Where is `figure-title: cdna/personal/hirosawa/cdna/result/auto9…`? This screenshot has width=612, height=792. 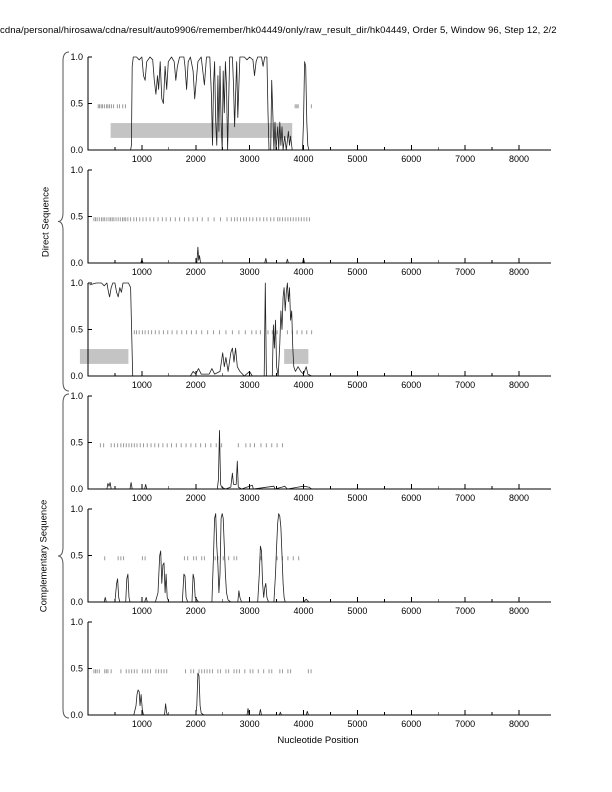
figure-title: cdna/personal/hirosawa/cdna/result/auto9… is located at coordinates (278, 30).